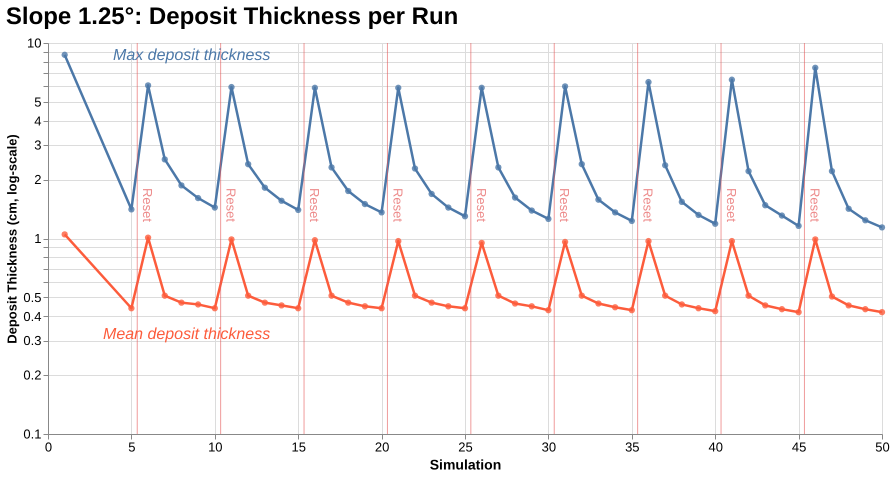 Image resolution: width=896 pixels, height=477 pixels. Describe the element at coordinates (38, 238) in the screenshot. I see `y-tick-label: 1` at that location.